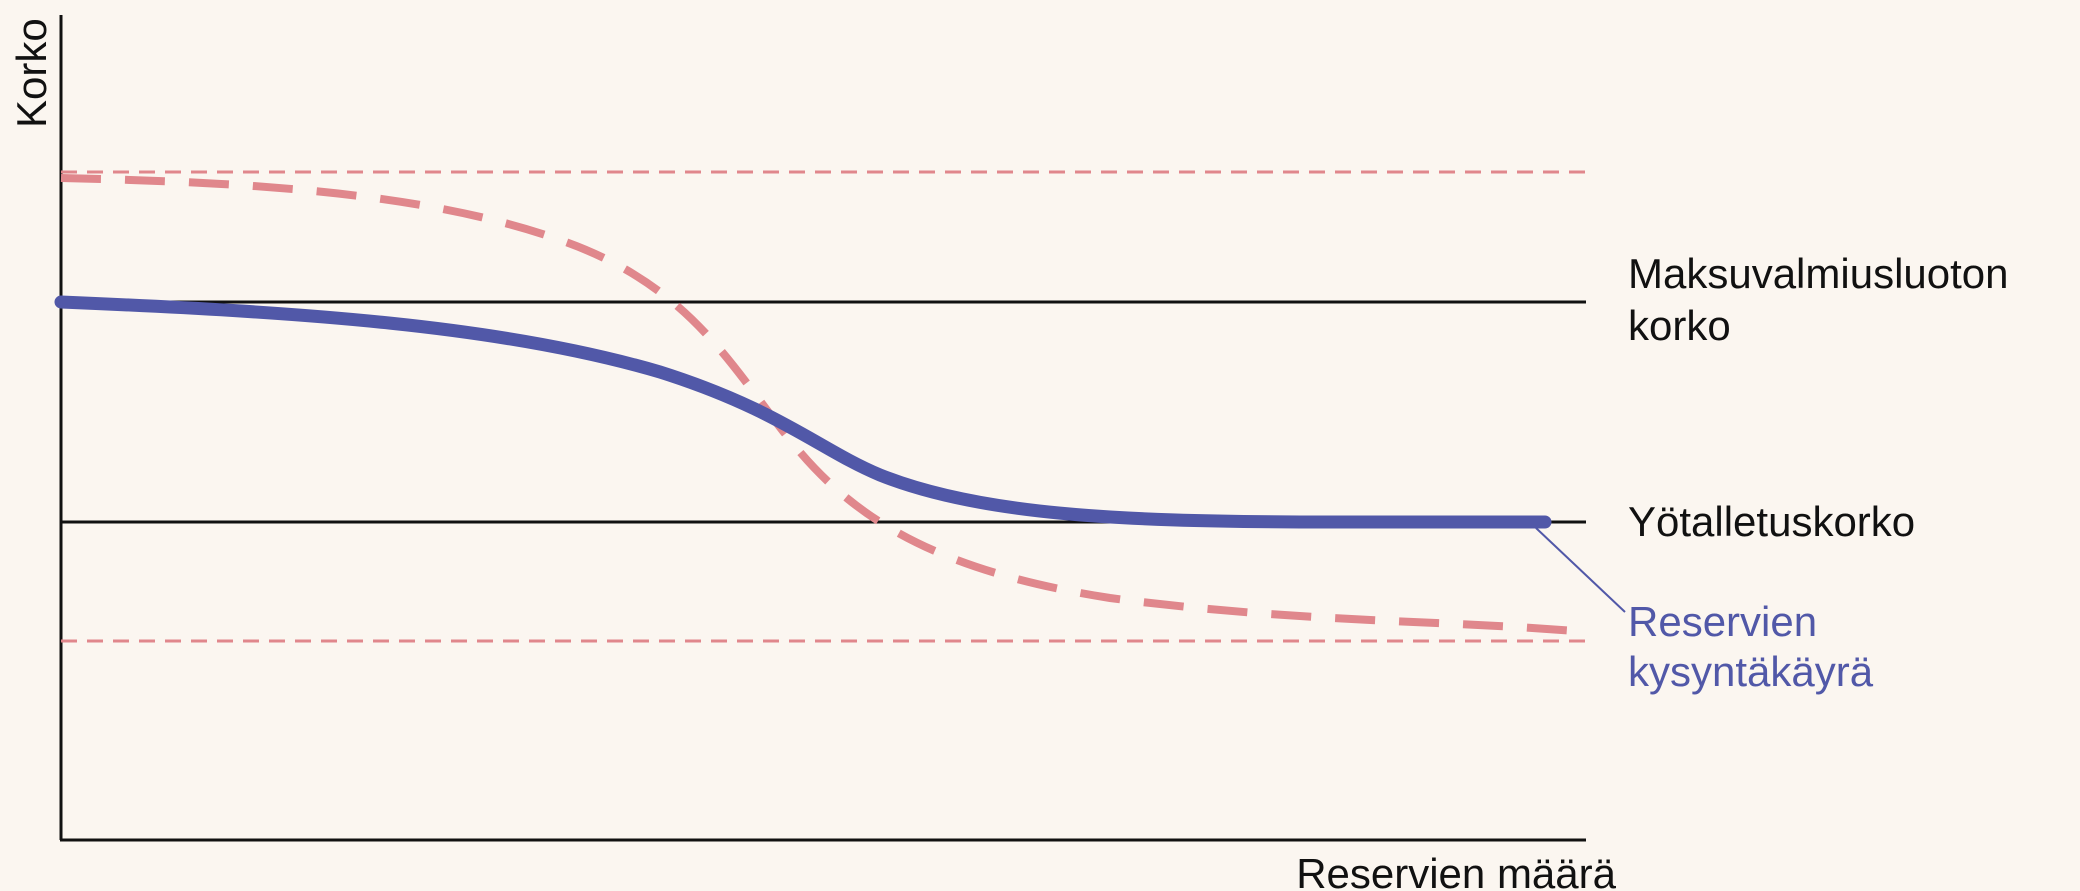 Image resolution: width=2080 pixels, height=891 pixels. What do you see at coordinates (1722, 621) in the screenshot?
I see `demand-curve-label-line1: Reservien` at bounding box center [1722, 621].